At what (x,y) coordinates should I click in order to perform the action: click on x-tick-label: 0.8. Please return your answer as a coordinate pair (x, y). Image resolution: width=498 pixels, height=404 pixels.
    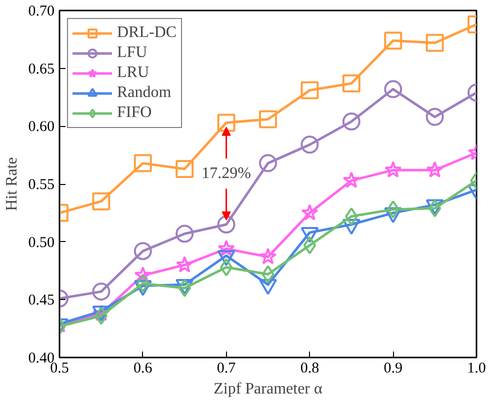
    Looking at the image, I should click on (310, 368).